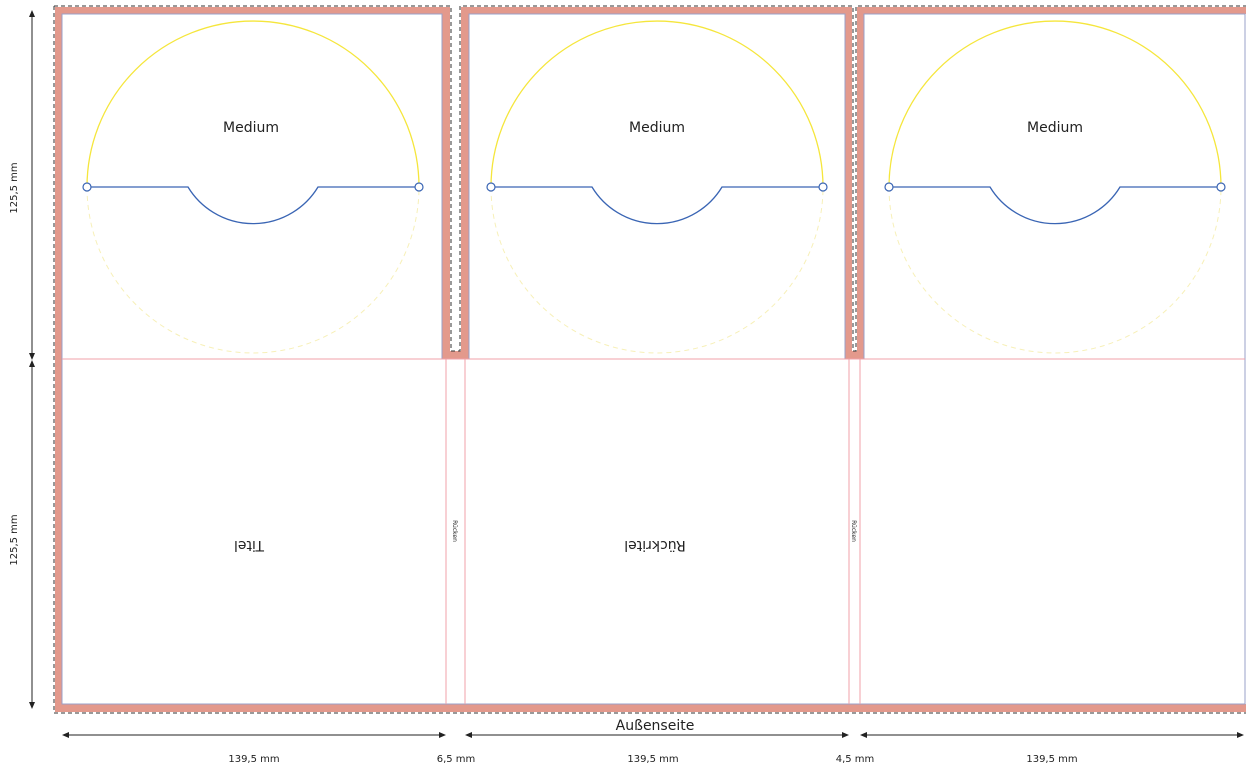 This screenshot has width=1246, height=769. I want to click on back-title-label: Rückritel, so click(654, 545).